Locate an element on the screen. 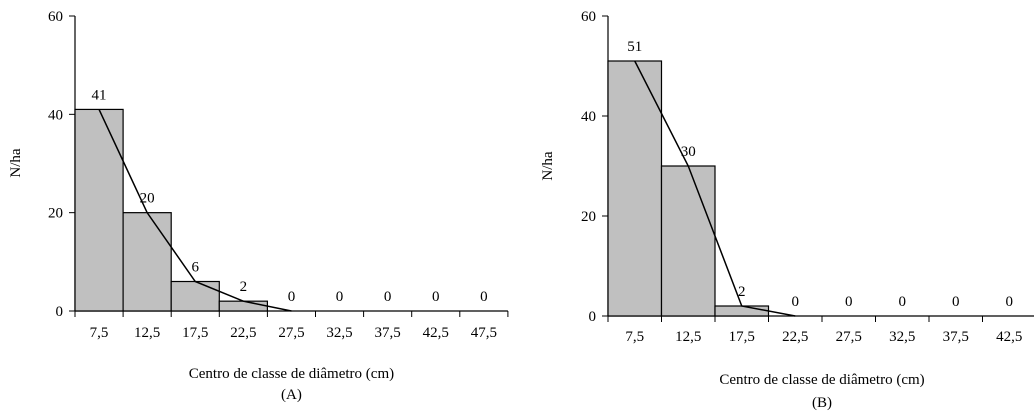  chart-a-x-tick-label: 37,5 is located at coordinates (388, 333).